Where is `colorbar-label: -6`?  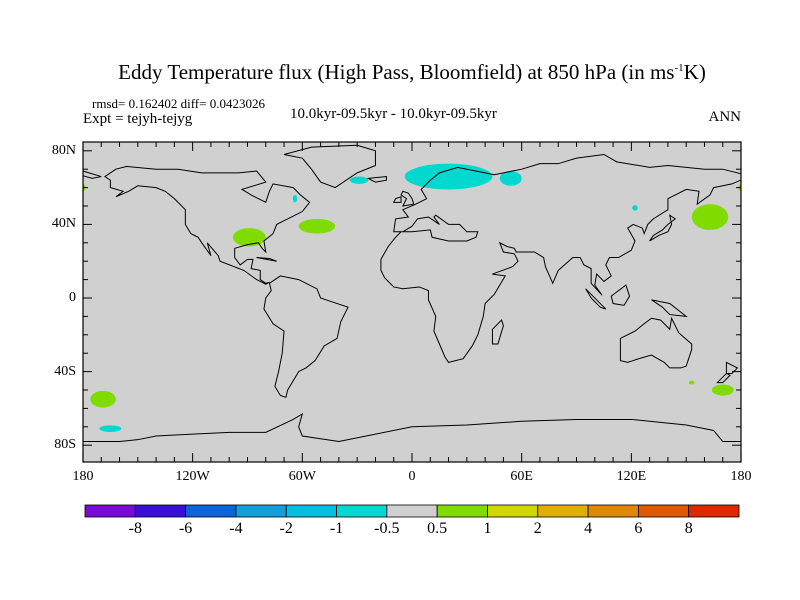
colorbar-label: -6 is located at coordinates (185, 528).